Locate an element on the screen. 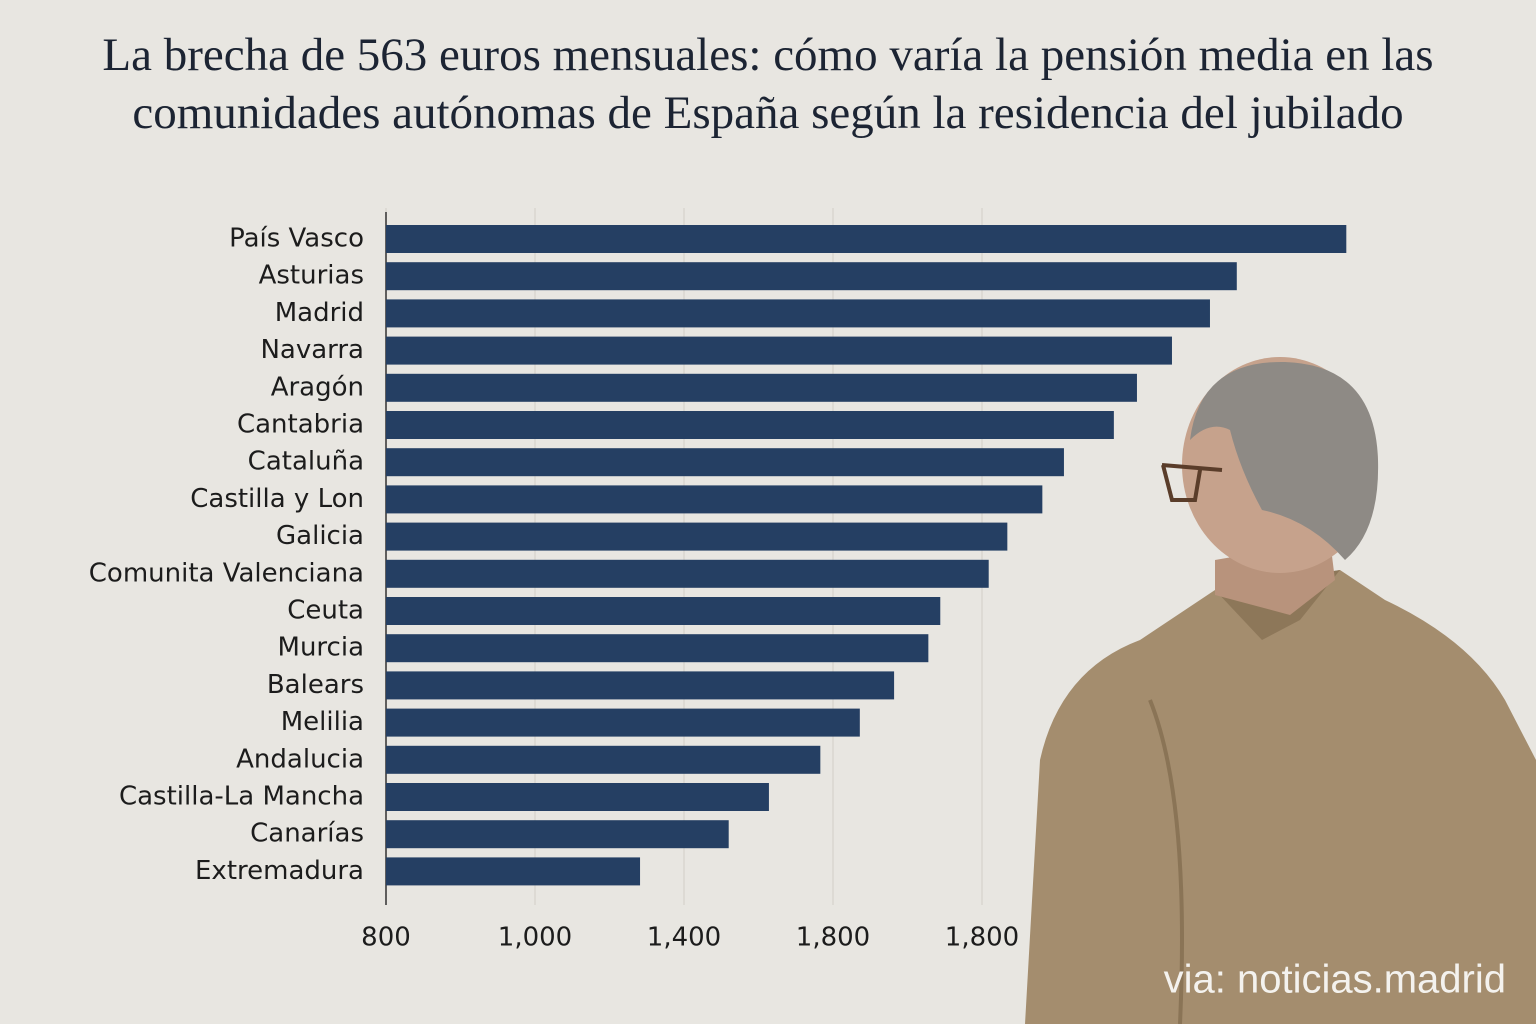 The image size is (1536, 1024). y-tick-label: Navarra is located at coordinates (312, 350).